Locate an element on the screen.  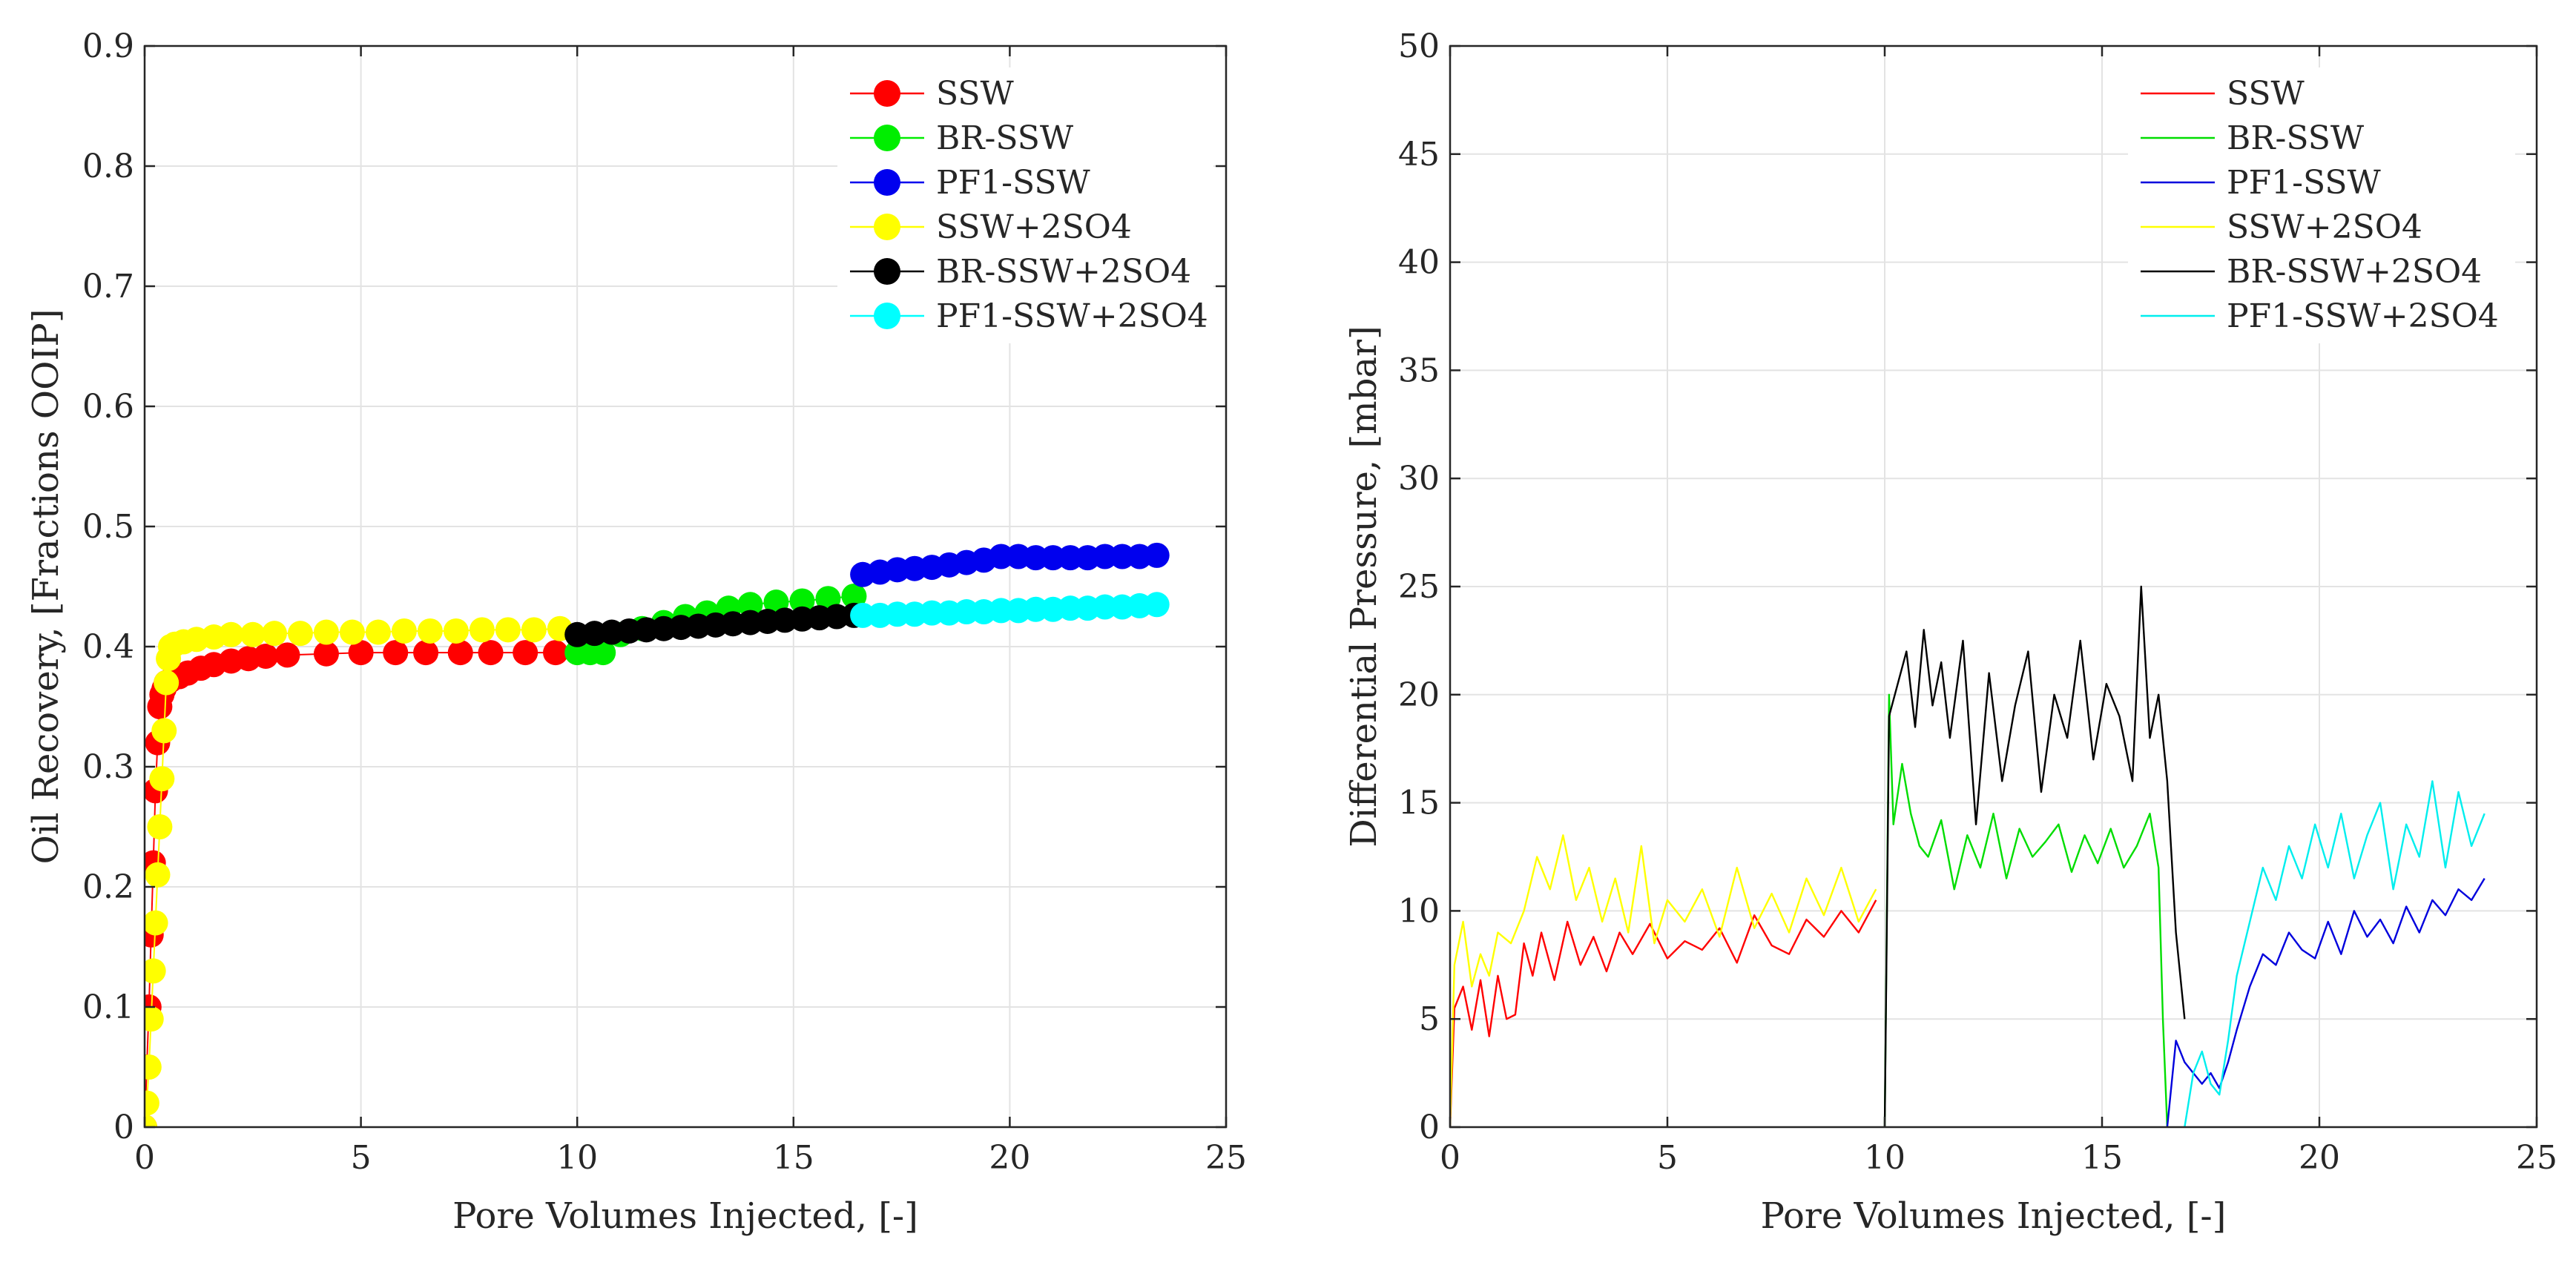
oil-recovery-ytick-label-7: 0.7 is located at coordinates (108, 287).